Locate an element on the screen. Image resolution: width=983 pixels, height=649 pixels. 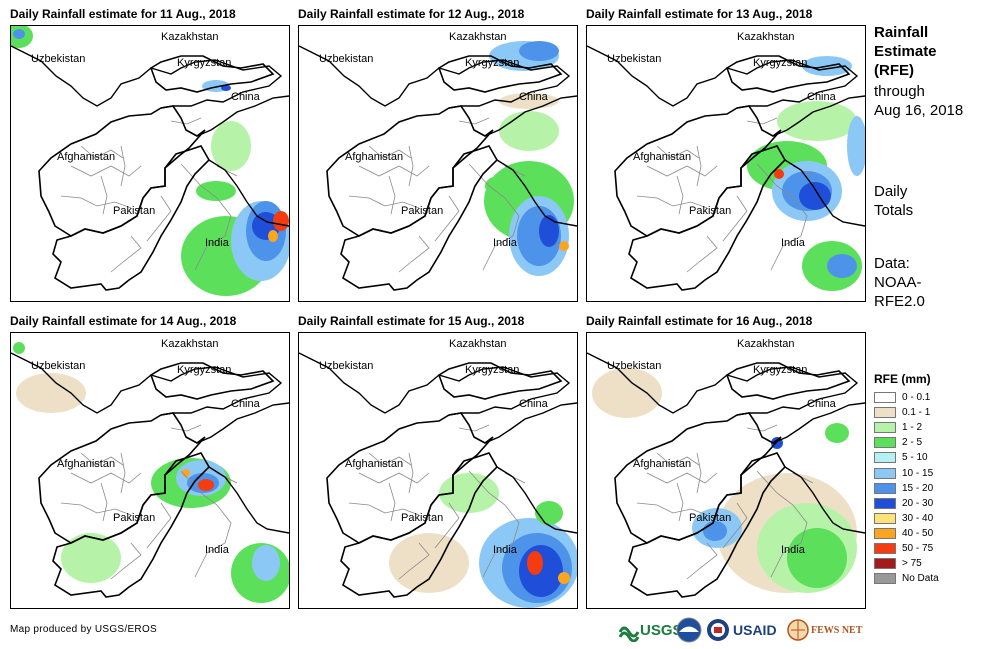
side-source-1: NOAA- is located at coordinates (898, 282).